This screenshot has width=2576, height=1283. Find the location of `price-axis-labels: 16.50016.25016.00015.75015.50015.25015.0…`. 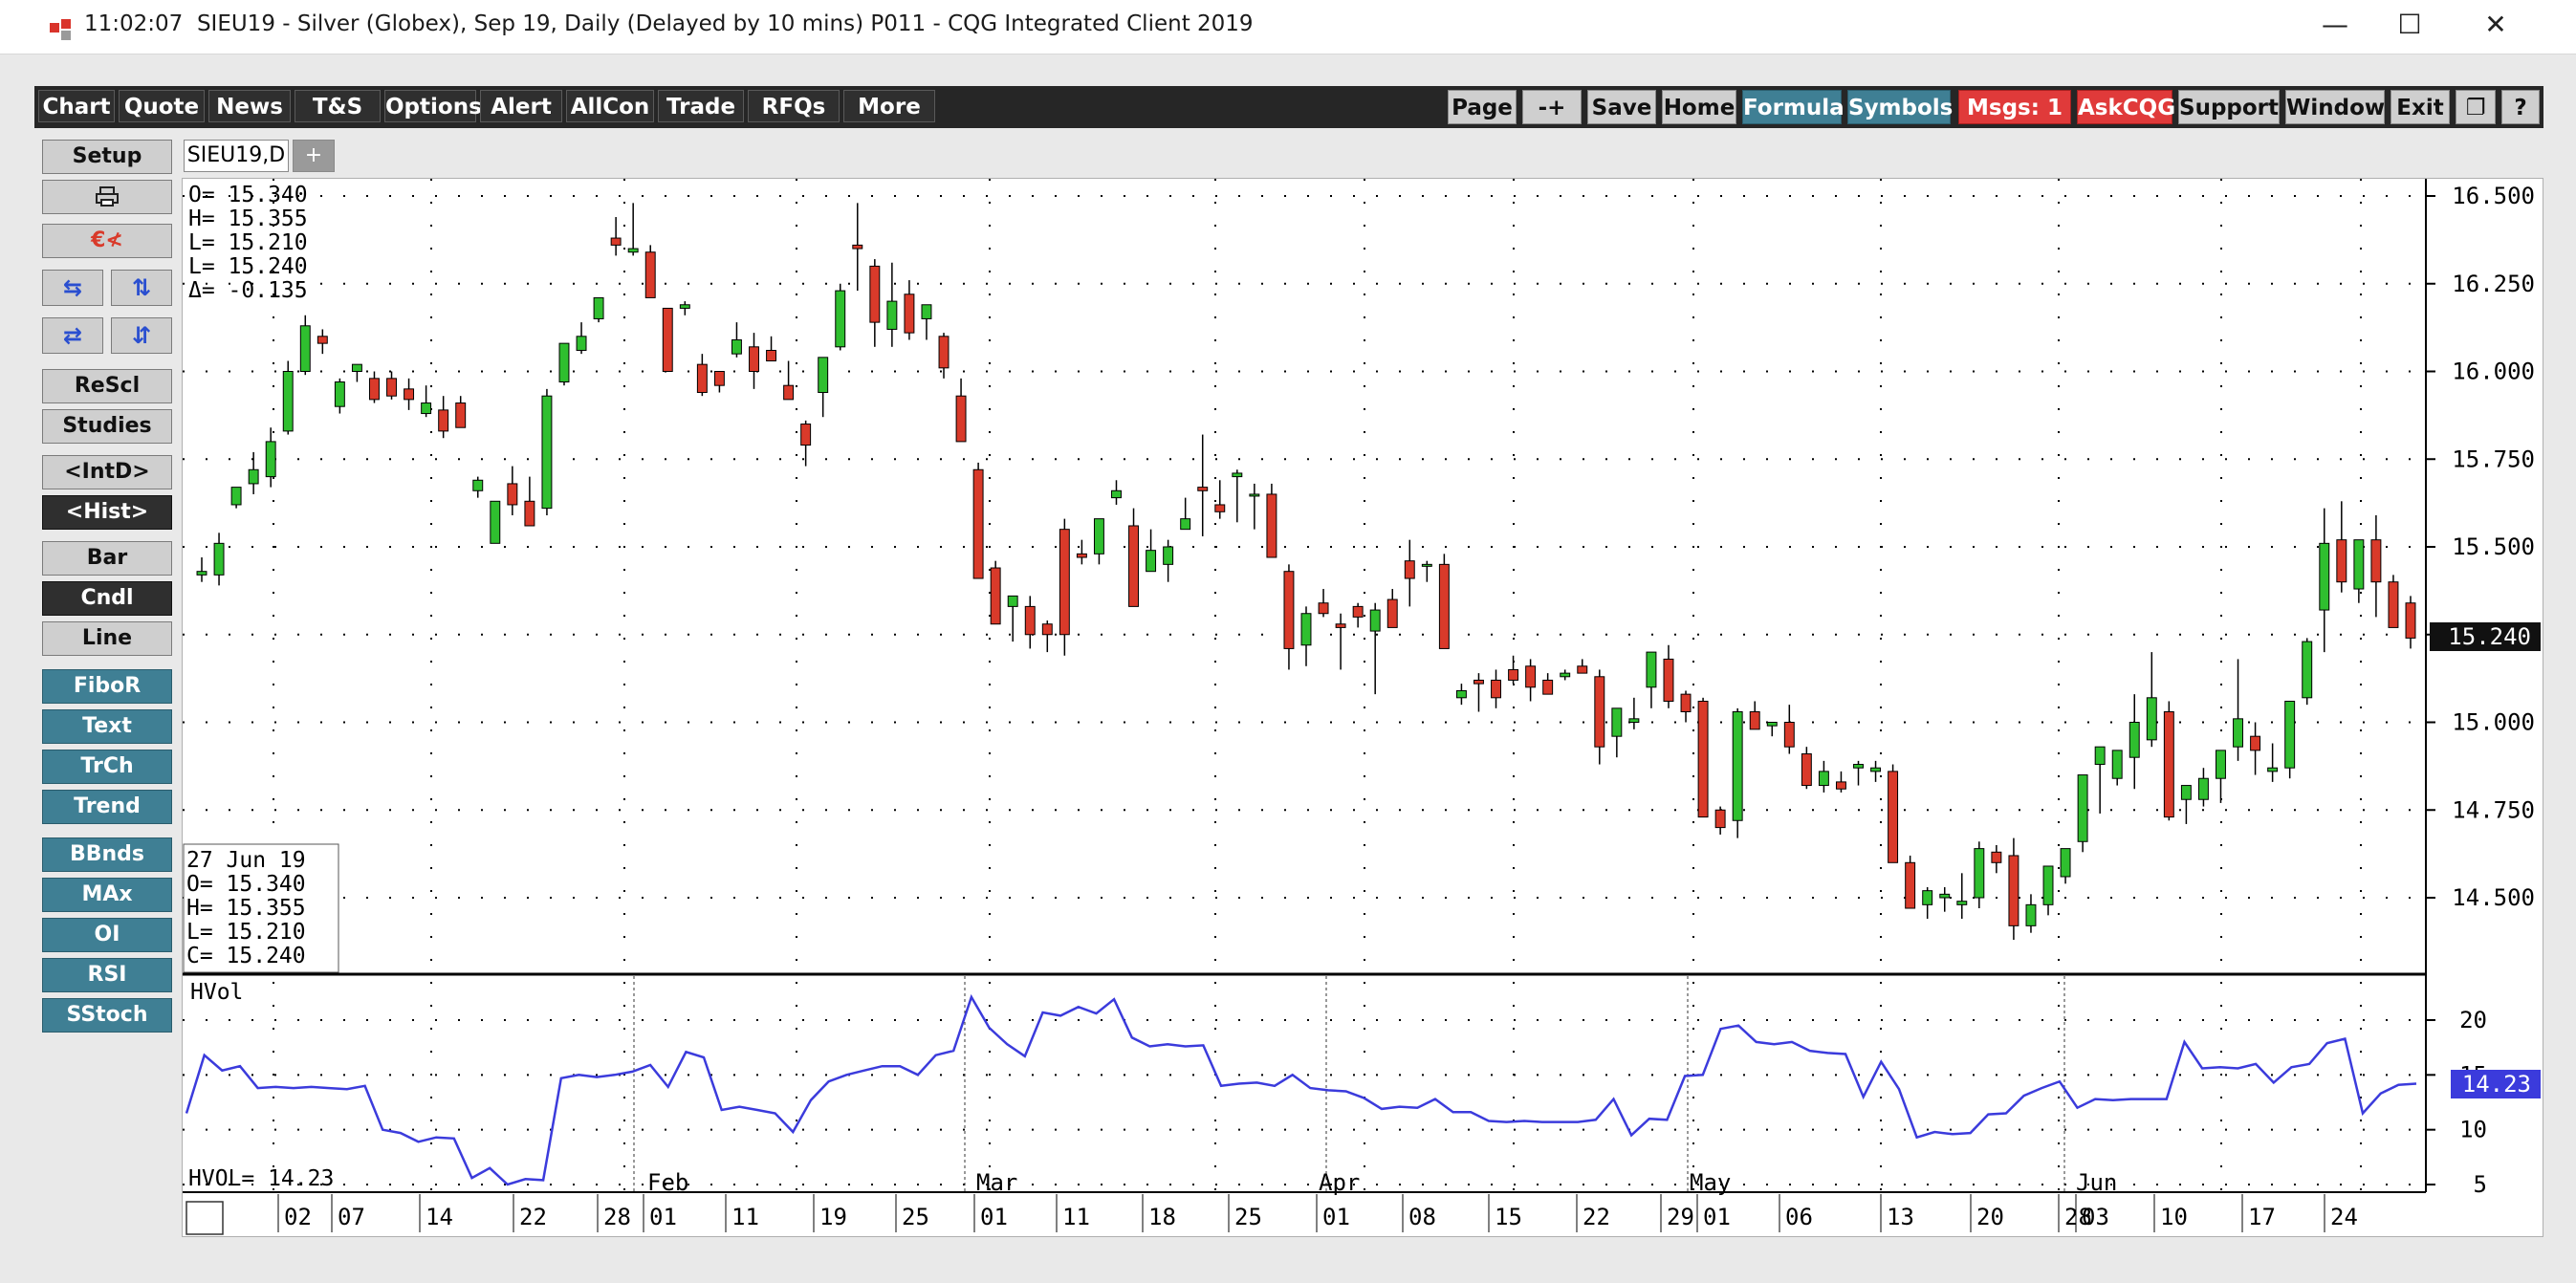

price-axis-labels: 16.50016.25016.00015.75015.50015.25015.0… is located at coordinates (2480, 691).